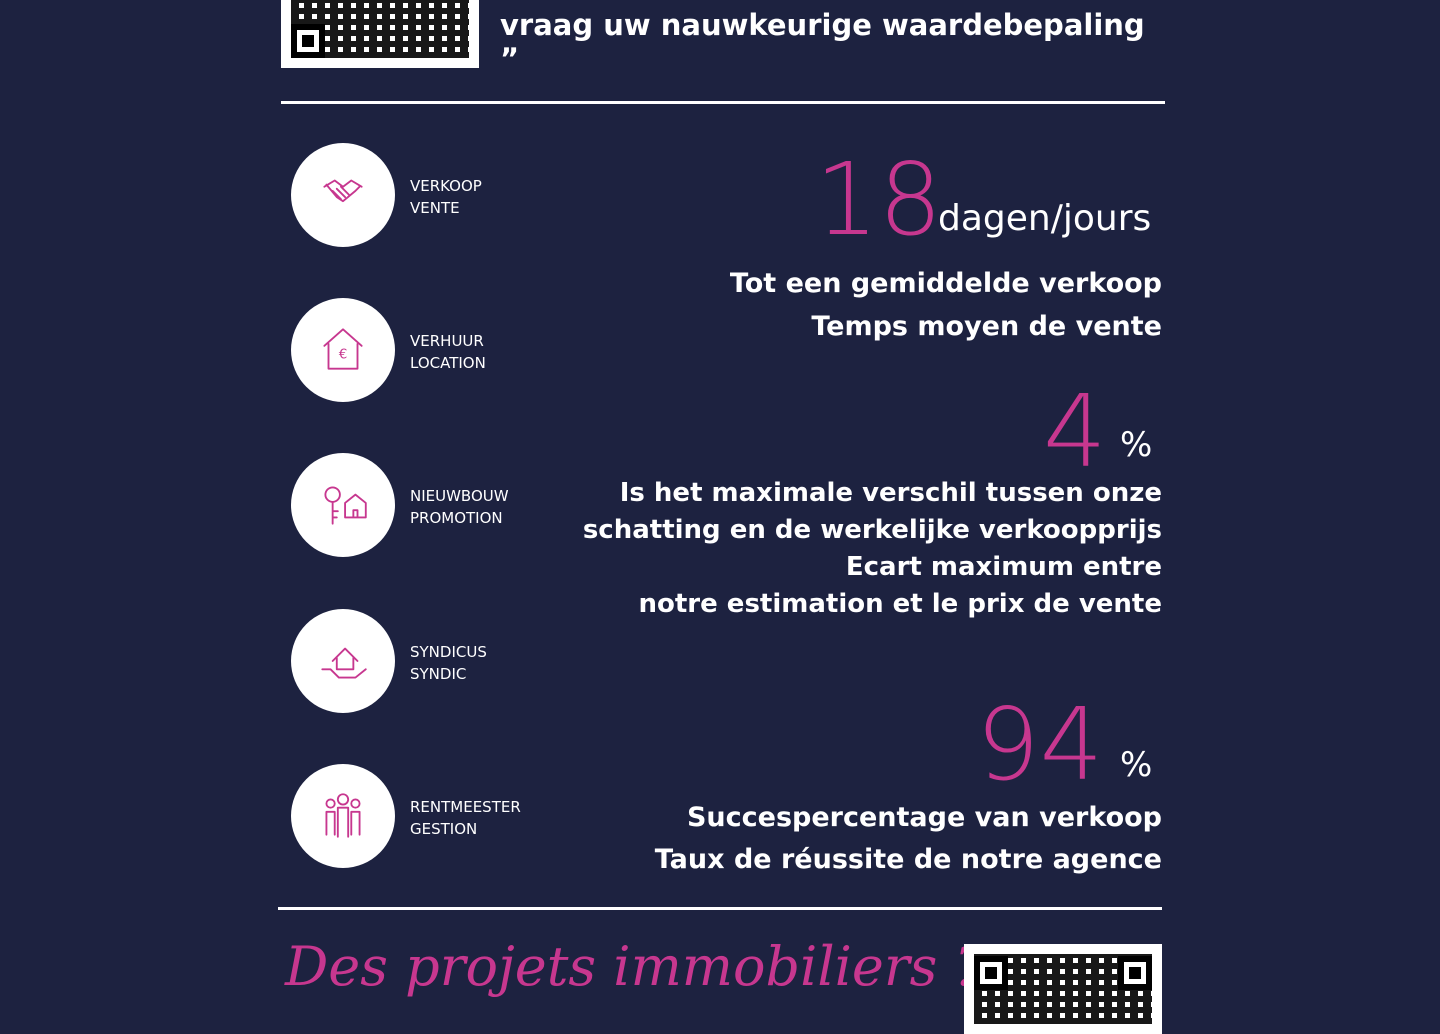 The width and height of the screenshot is (1440, 1034). I want to click on header-quote: vraag uw nauwkeurige waardebepaling ”, so click(822, 42).